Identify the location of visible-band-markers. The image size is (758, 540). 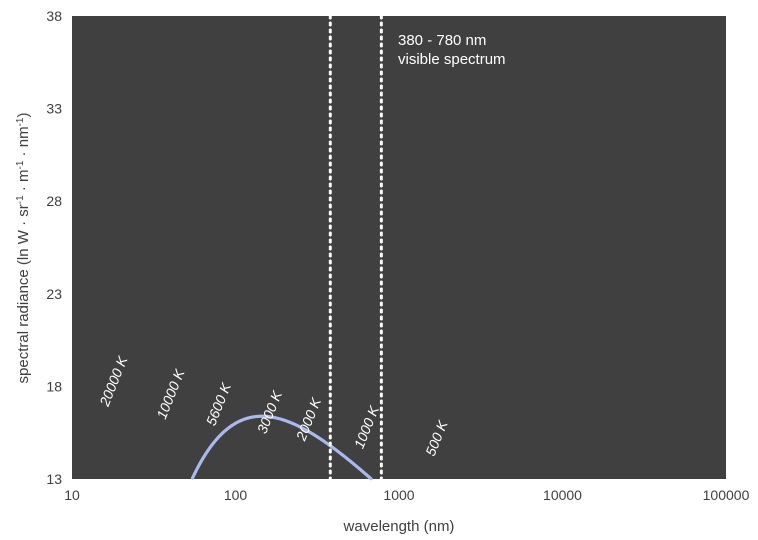
(355, 247).